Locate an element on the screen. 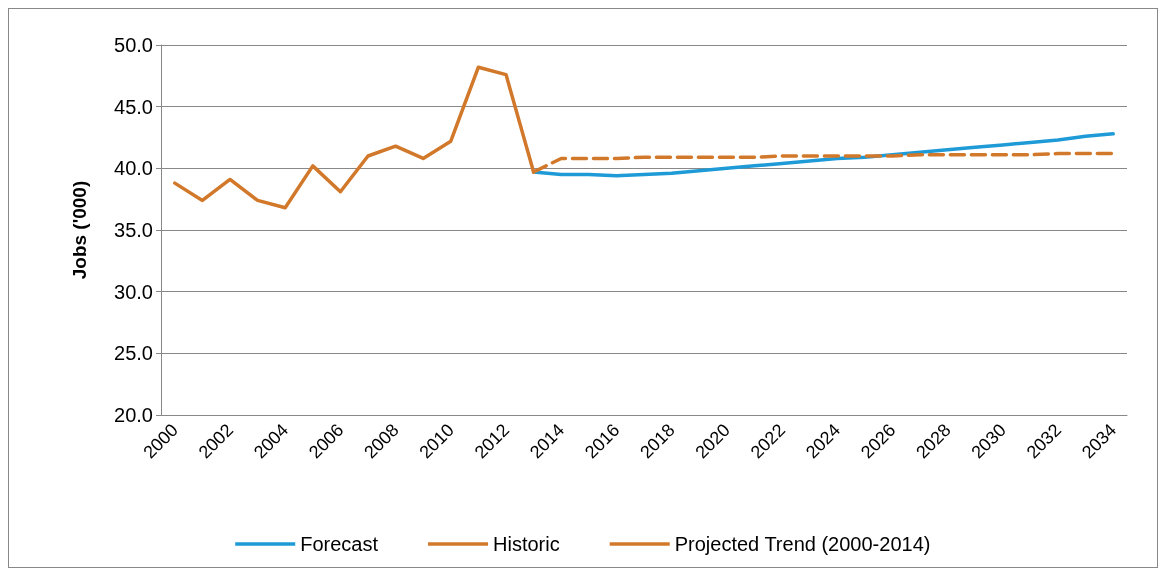  y-tick-label: 25.0 is located at coordinates (133, 353).